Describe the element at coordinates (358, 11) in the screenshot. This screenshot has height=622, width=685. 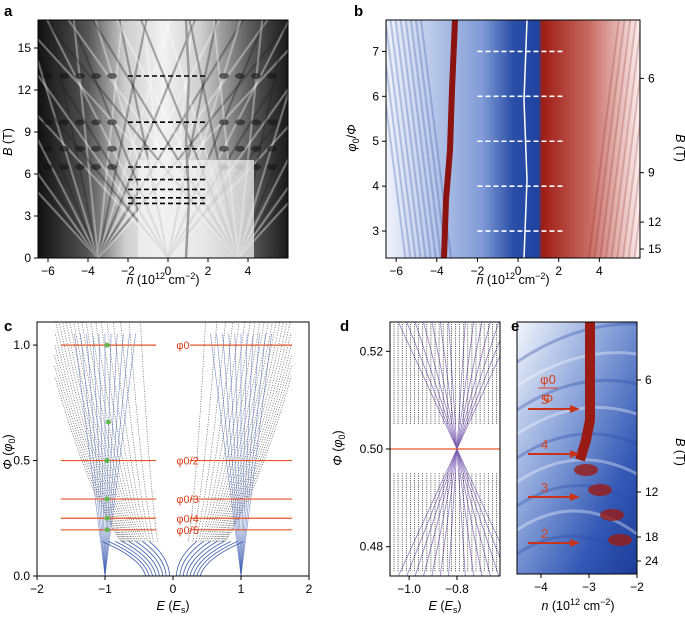
I see `panel-letter-b: b` at that location.